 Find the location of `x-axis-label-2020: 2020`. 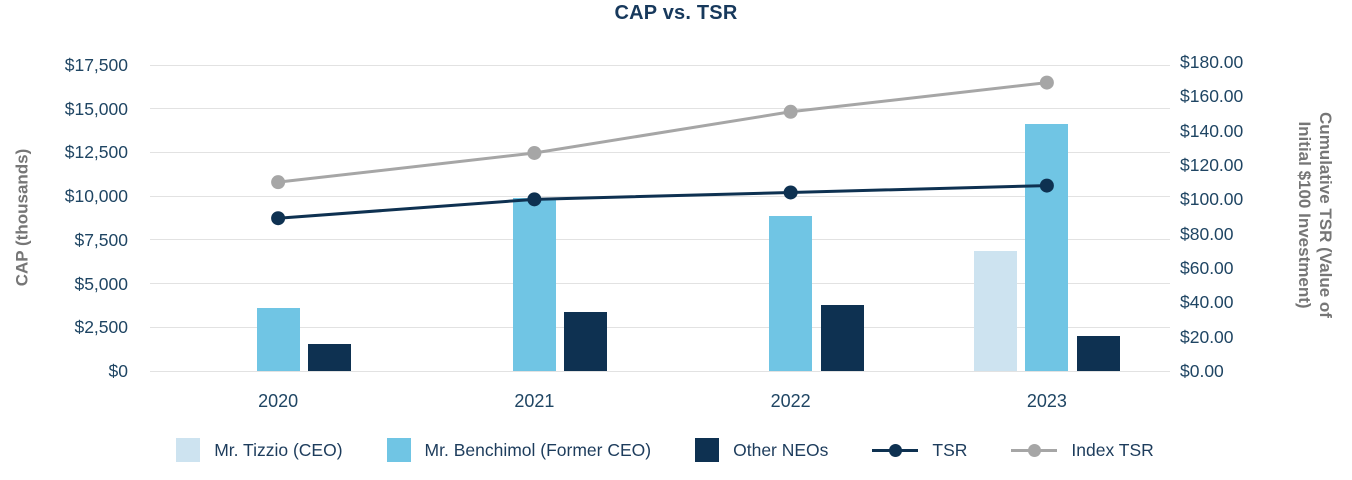

x-axis-label-2020: 2020 is located at coordinates (278, 401).